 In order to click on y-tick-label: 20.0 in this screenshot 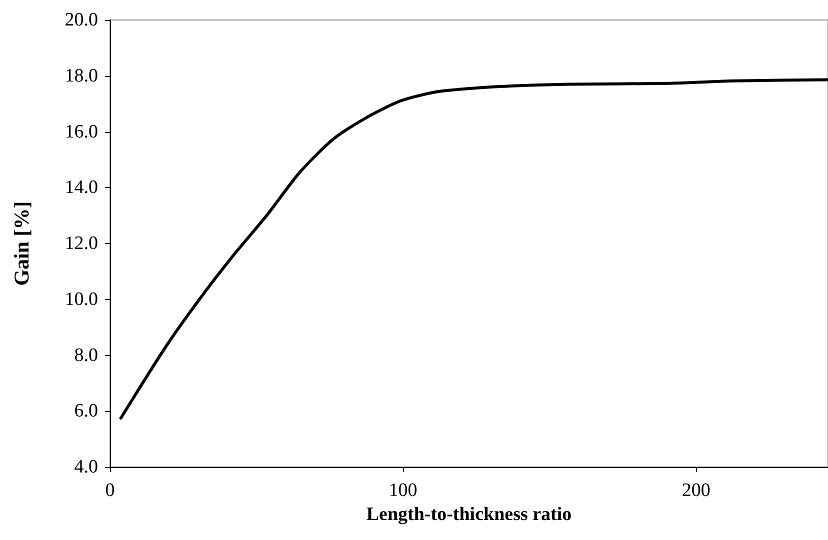, I will do `click(81, 20)`.